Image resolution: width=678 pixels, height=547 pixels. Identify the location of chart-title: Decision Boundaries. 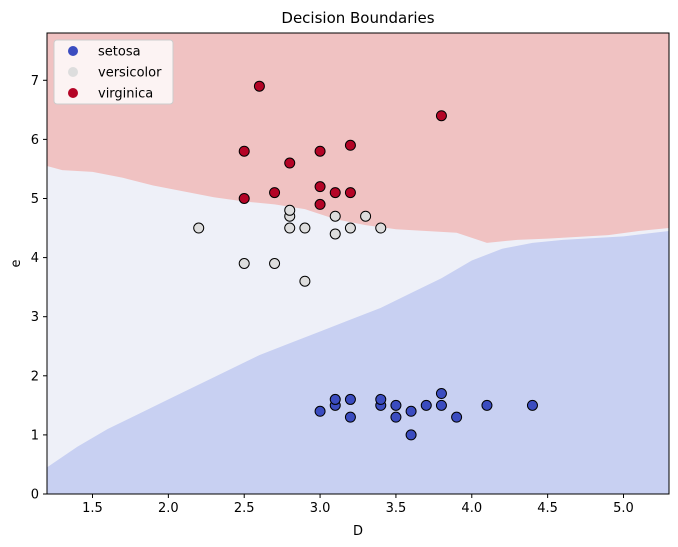
(357, 18).